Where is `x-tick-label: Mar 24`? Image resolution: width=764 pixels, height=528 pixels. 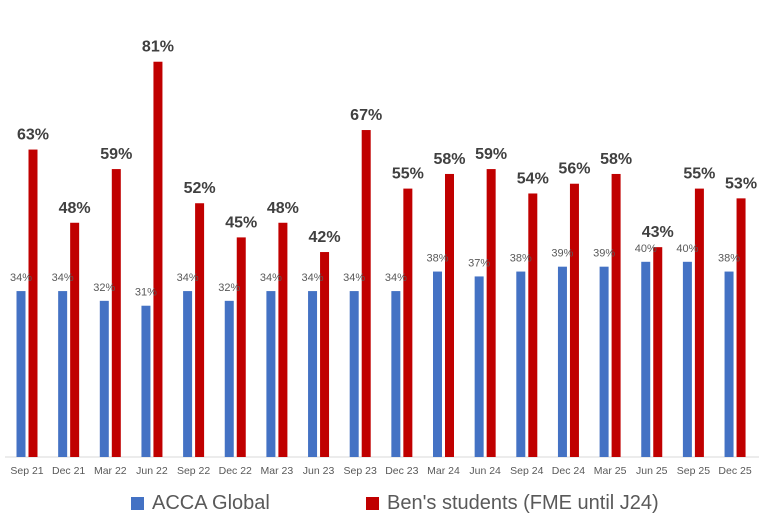 x-tick-label: Mar 24 is located at coordinates (443, 471).